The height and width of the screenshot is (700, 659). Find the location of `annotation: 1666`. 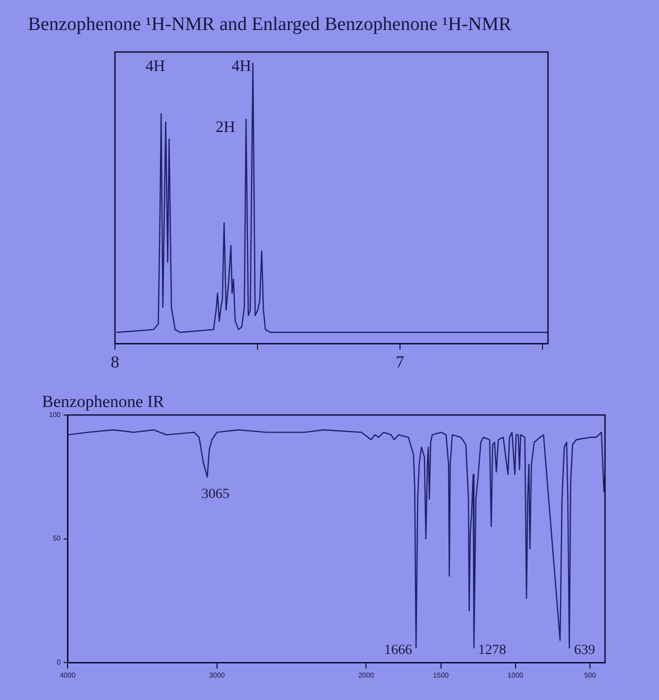

annotation: 1666 is located at coordinates (398, 650).